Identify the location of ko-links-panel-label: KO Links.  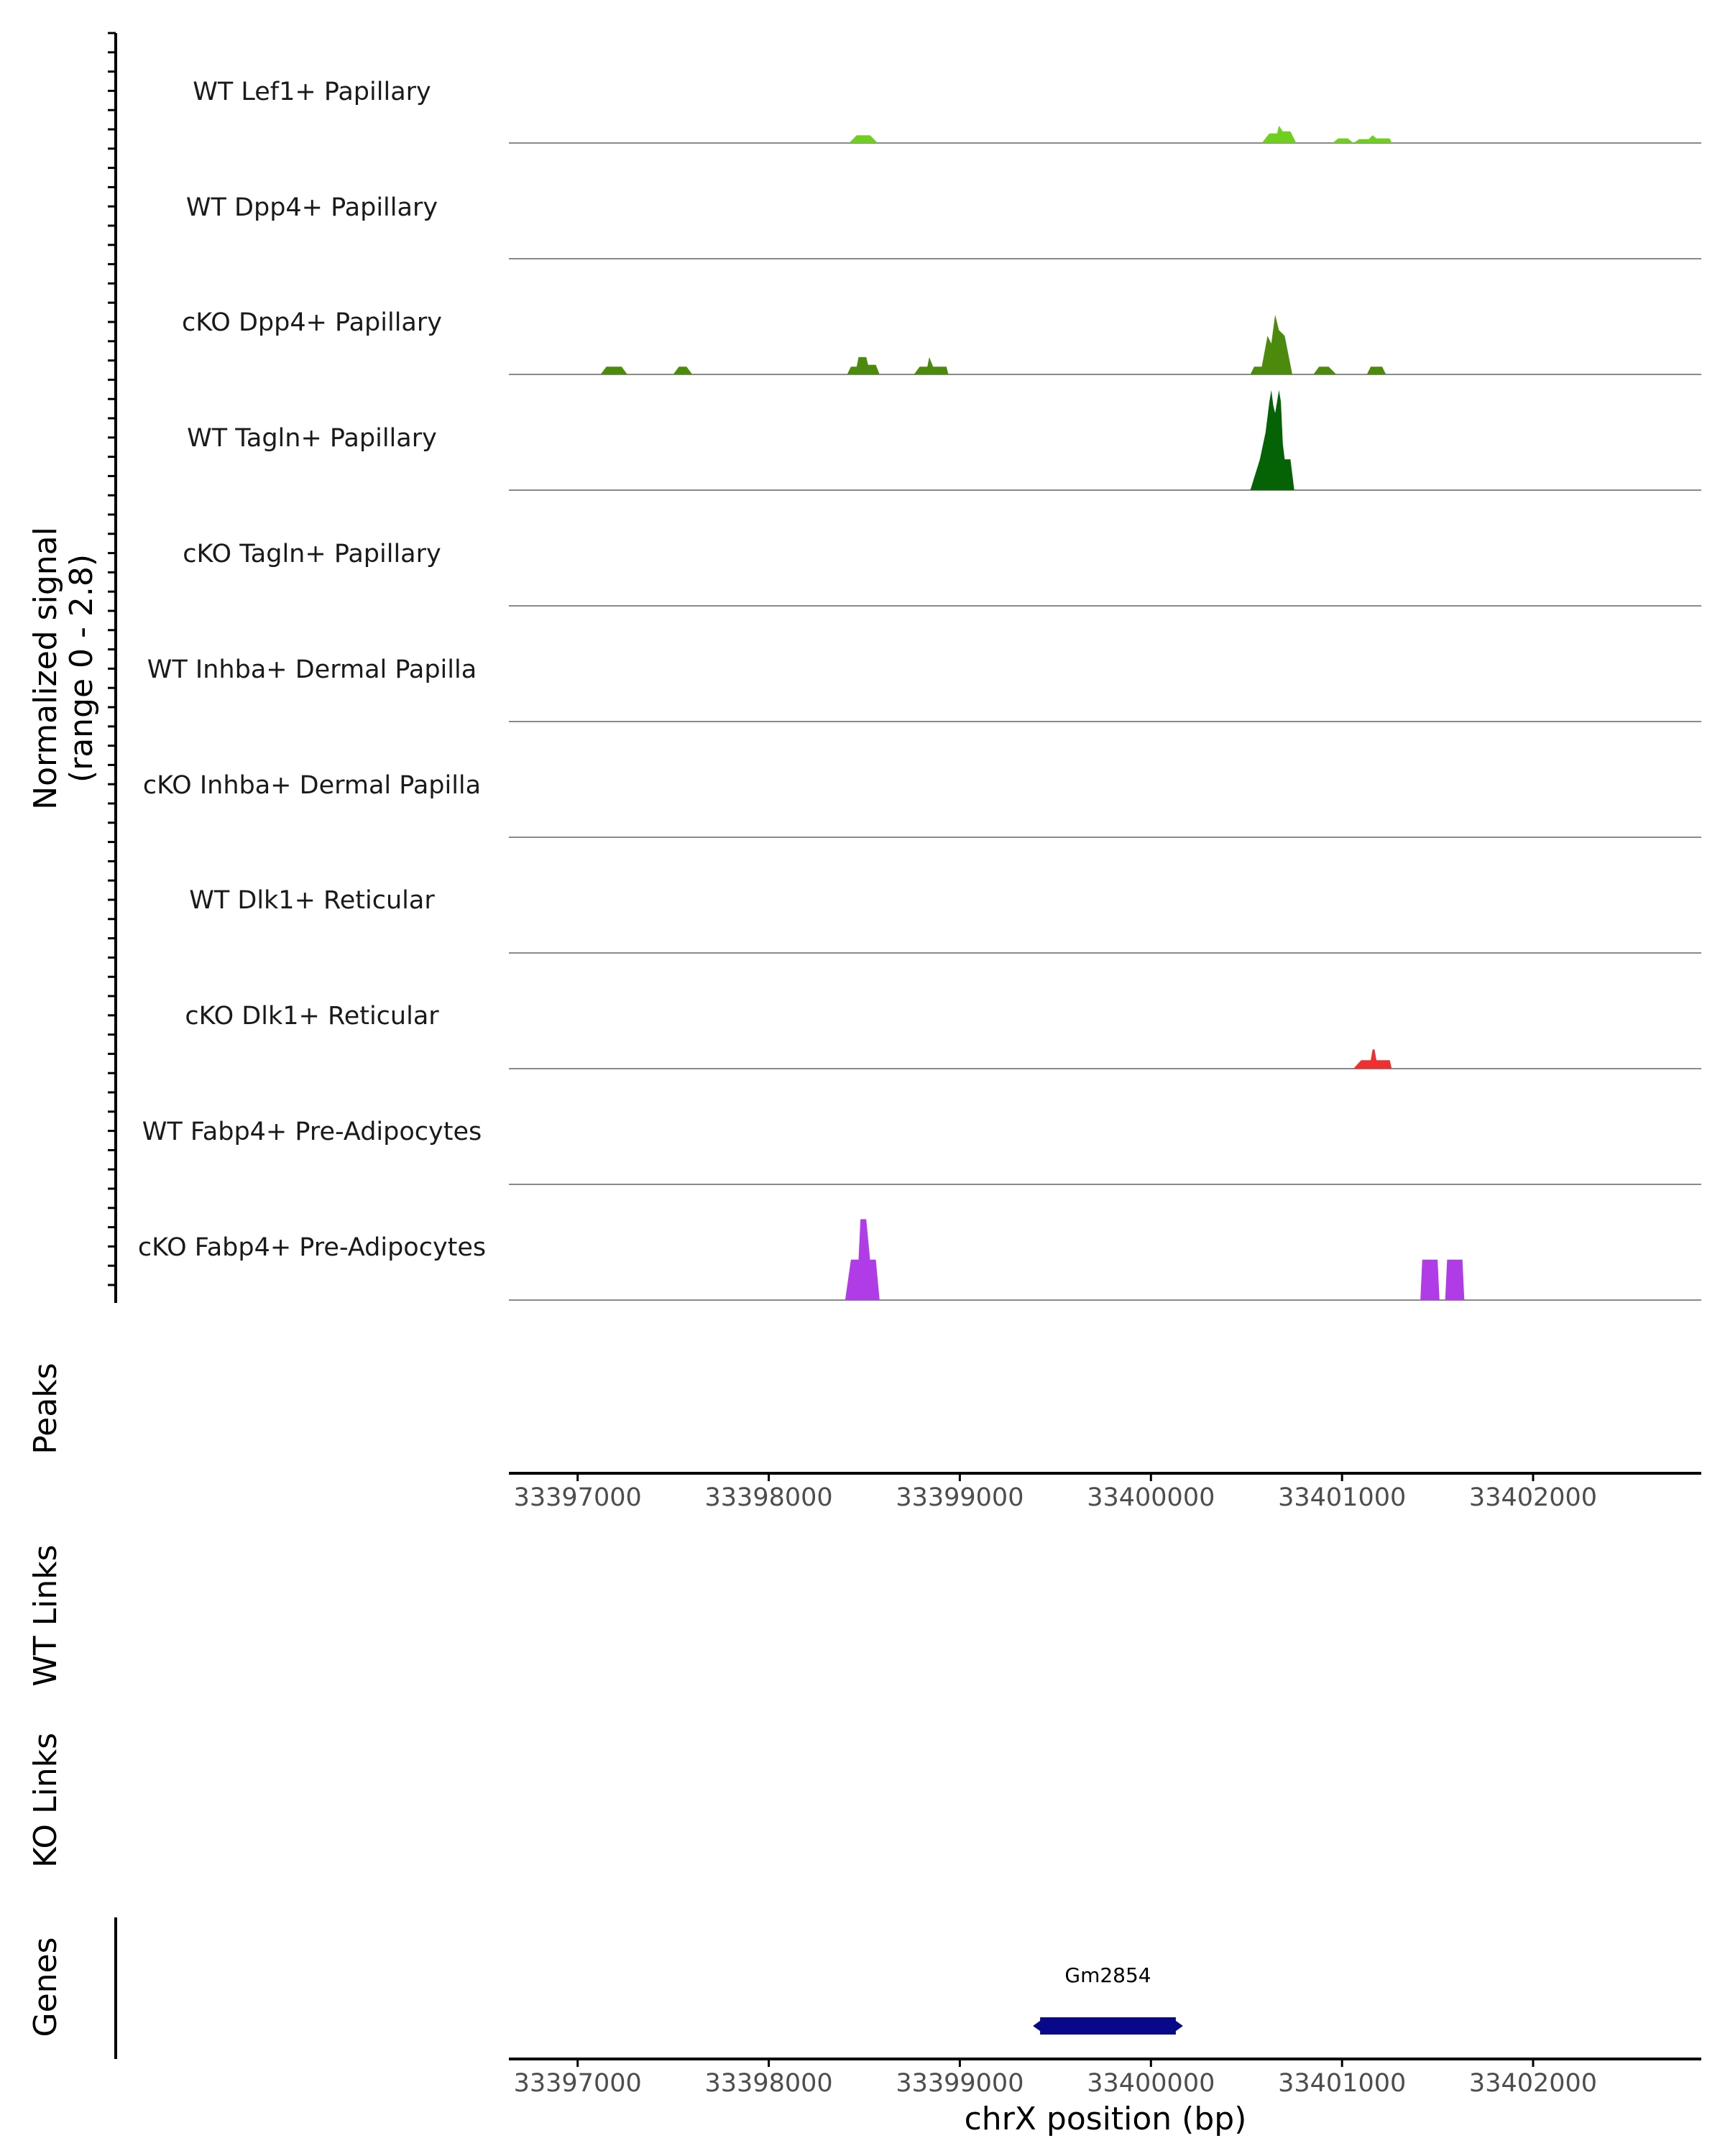
(45, 1800).